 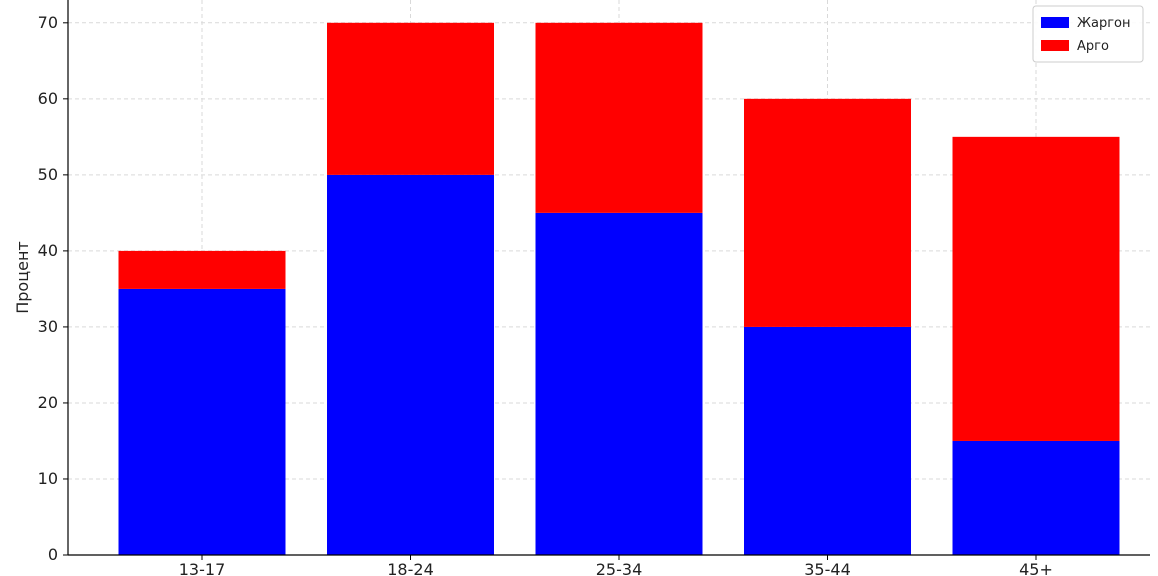 What do you see at coordinates (202, 568) in the screenshot?
I see `x-tick-label: 13-17` at bounding box center [202, 568].